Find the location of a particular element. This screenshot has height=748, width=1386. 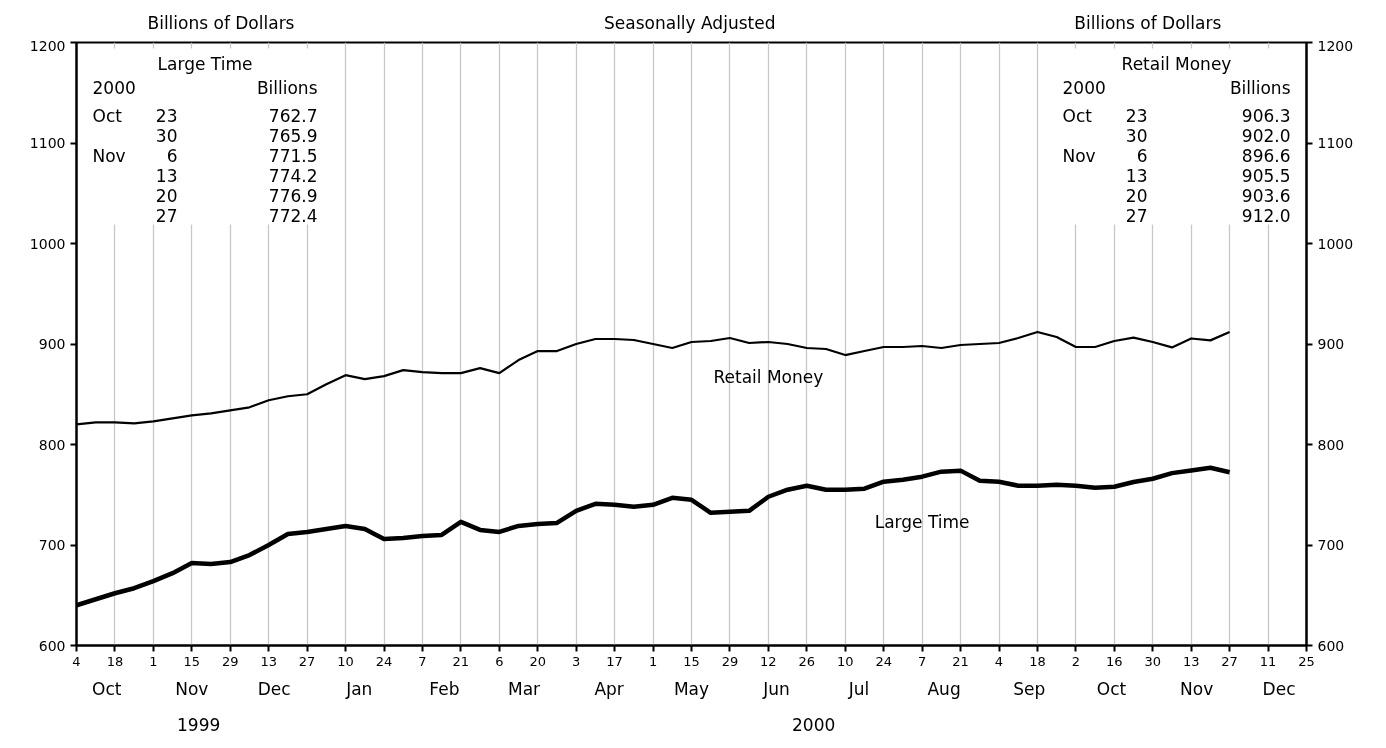

x-tick-label: 16 is located at coordinates (1114, 661).